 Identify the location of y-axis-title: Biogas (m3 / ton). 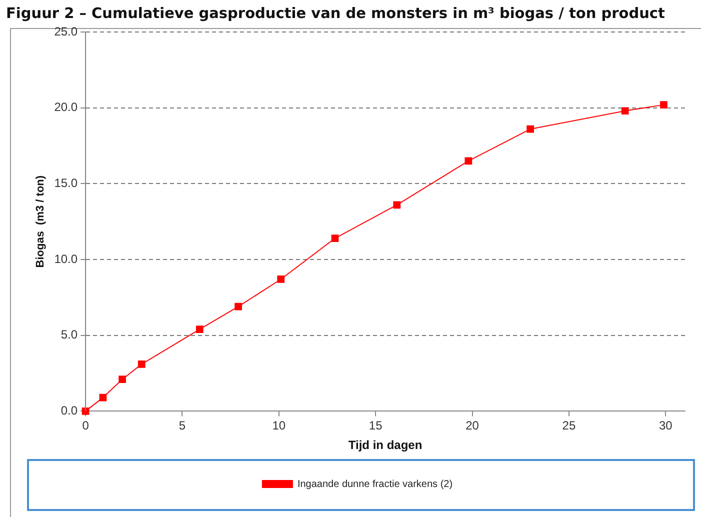
(40, 221).